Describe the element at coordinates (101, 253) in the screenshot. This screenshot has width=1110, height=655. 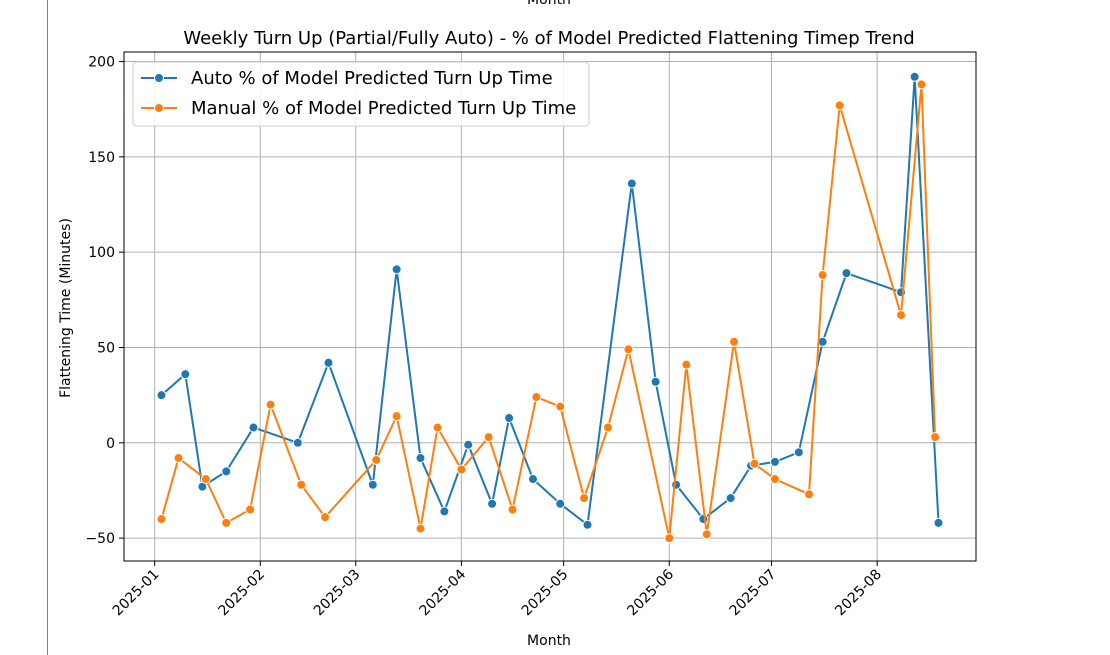
I see `y-tick-label: 100` at that location.